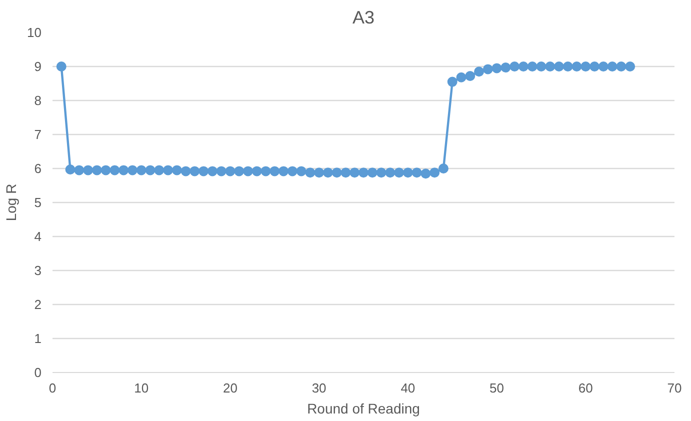 Image resolution: width=691 pixels, height=421 pixels. What do you see at coordinates (38, 168) in the screenshot?
I see `y-tick-label: 6` at bounding box center [38, 168].